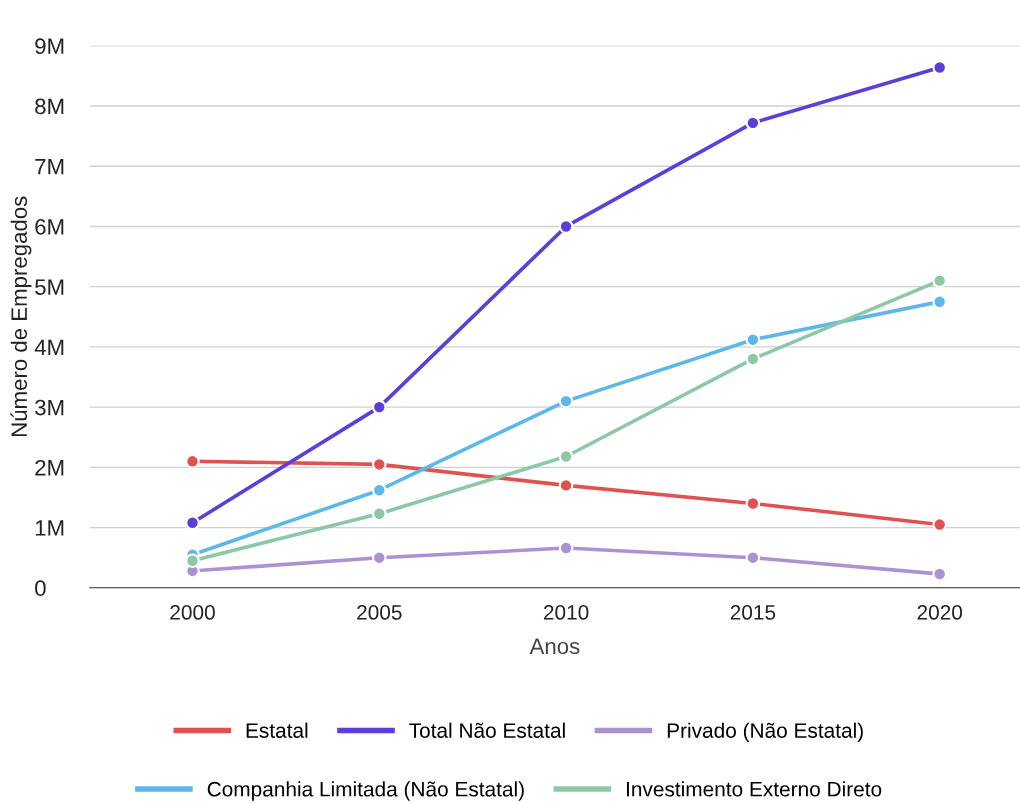 This screenshot has height=803, width=1020. Describe the element at coordinates (554, 646) in the screenshot. I see `x-axis-title: Anos` at that location.